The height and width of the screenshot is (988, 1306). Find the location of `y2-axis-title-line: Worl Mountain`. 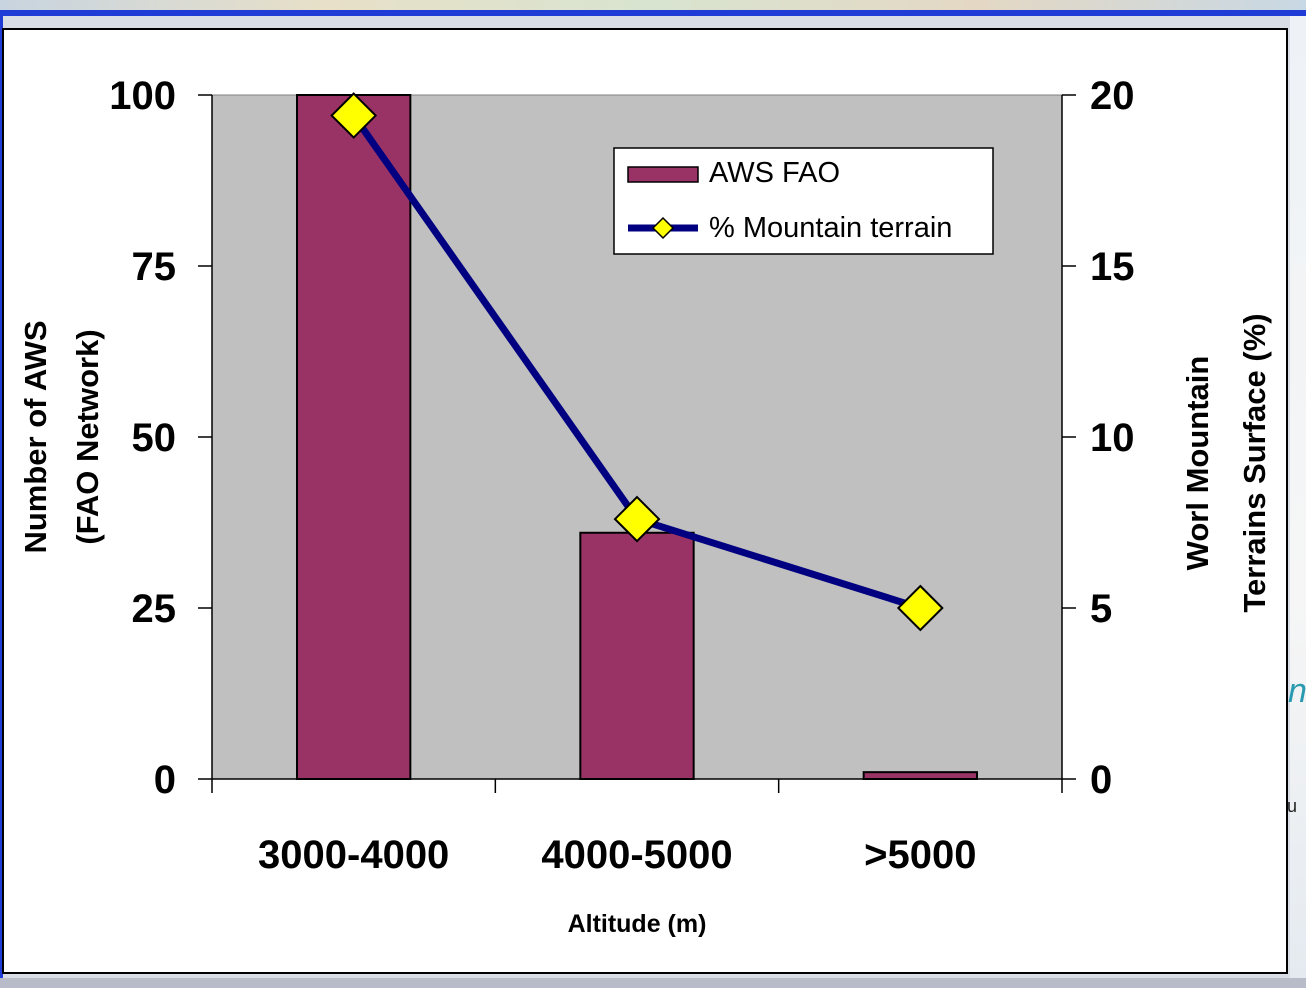

y2-axis-title-line: Worl Mountain is located at coordinates (1197, 463).